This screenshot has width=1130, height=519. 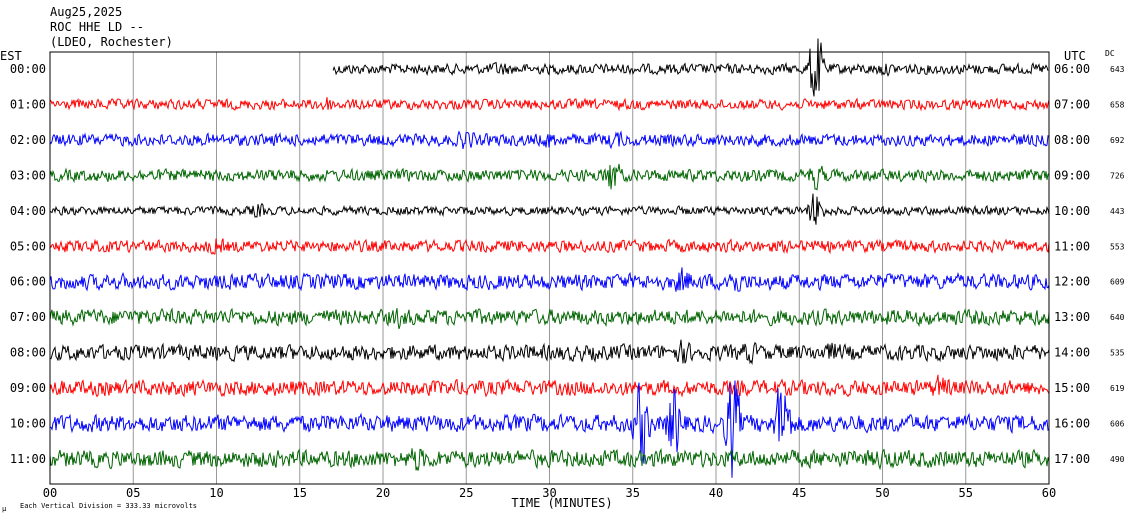 I want to click on x-tick-label: 10, so click(x=216, y=493).